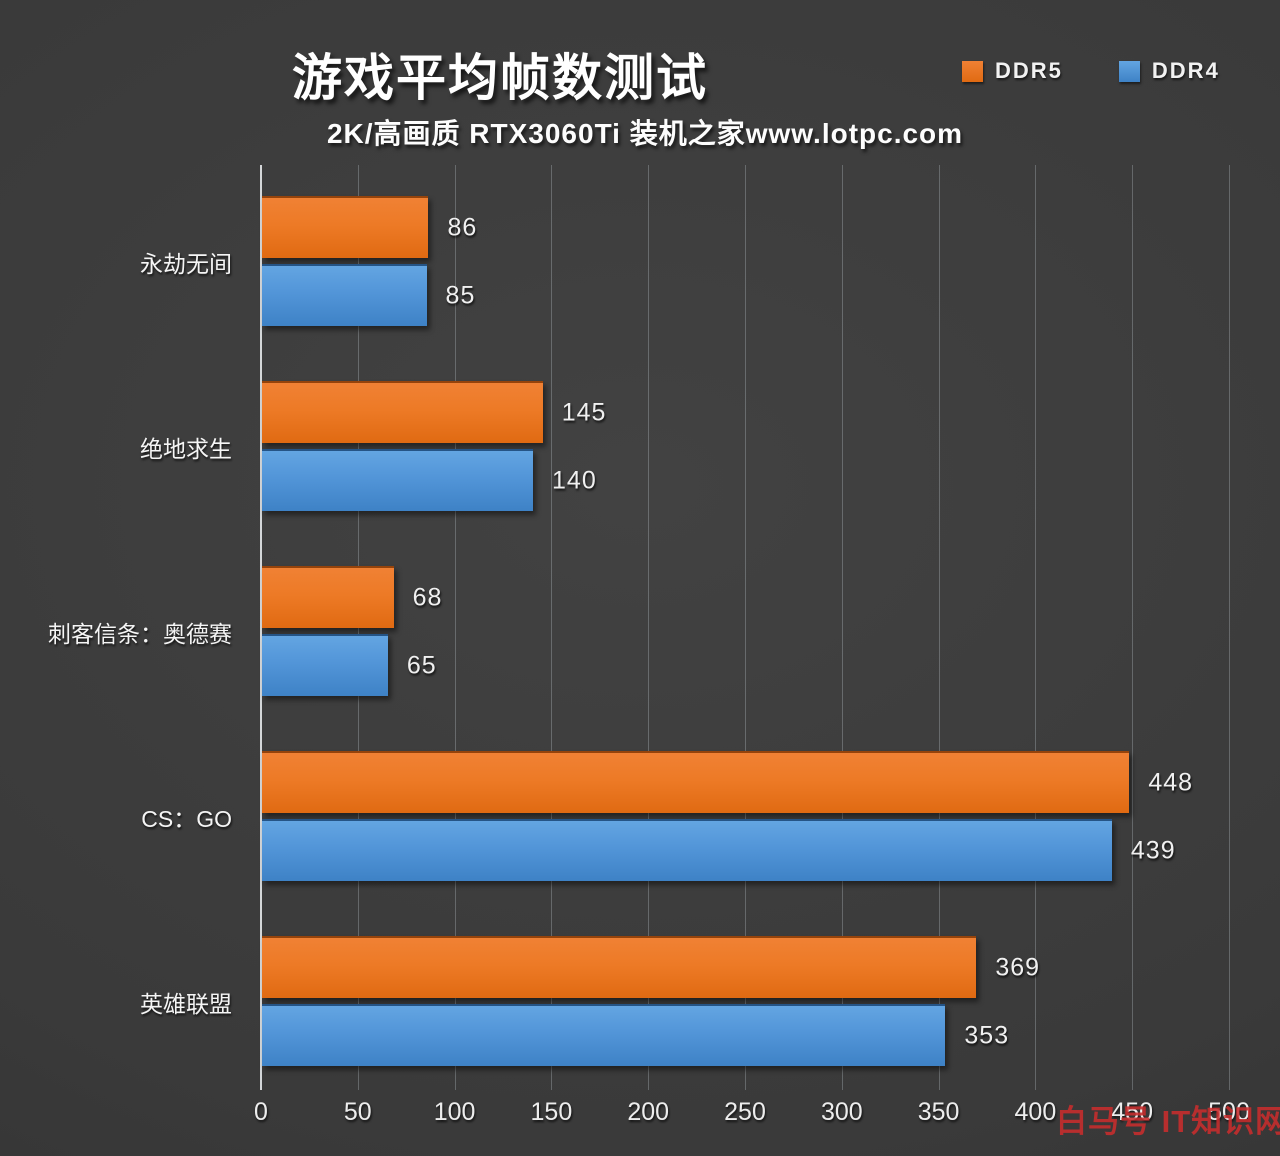 The width and height of the screenshot is (1280, 1156). What do you see at coordinates (186, 264) in the screenshot?
I see `category-label: 永劫无间` at bounding box center [186, 264].